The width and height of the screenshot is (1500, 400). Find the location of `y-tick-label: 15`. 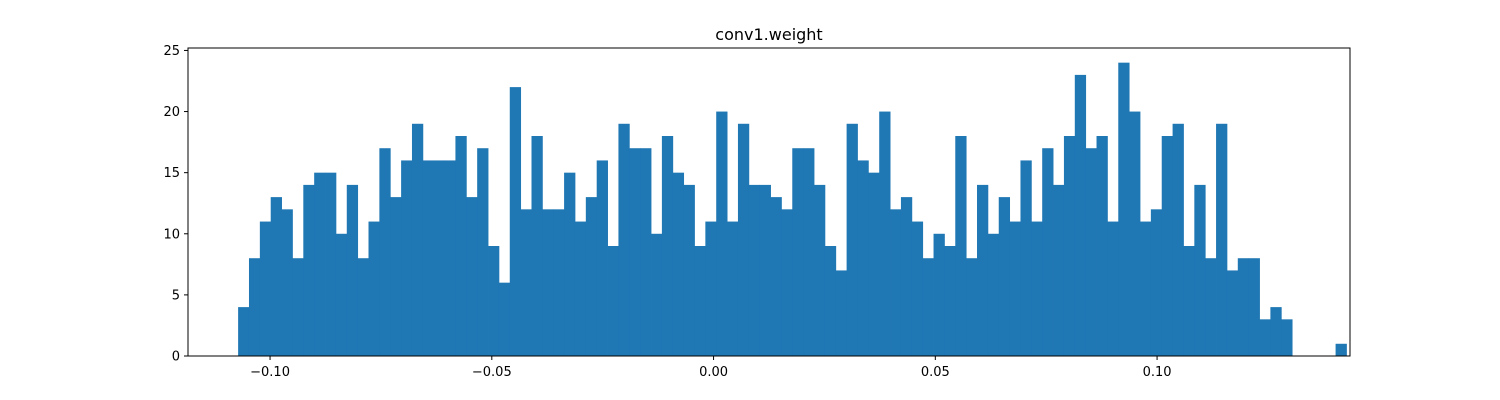

y-tick-label: 15 is located at coordinates (171, 173).